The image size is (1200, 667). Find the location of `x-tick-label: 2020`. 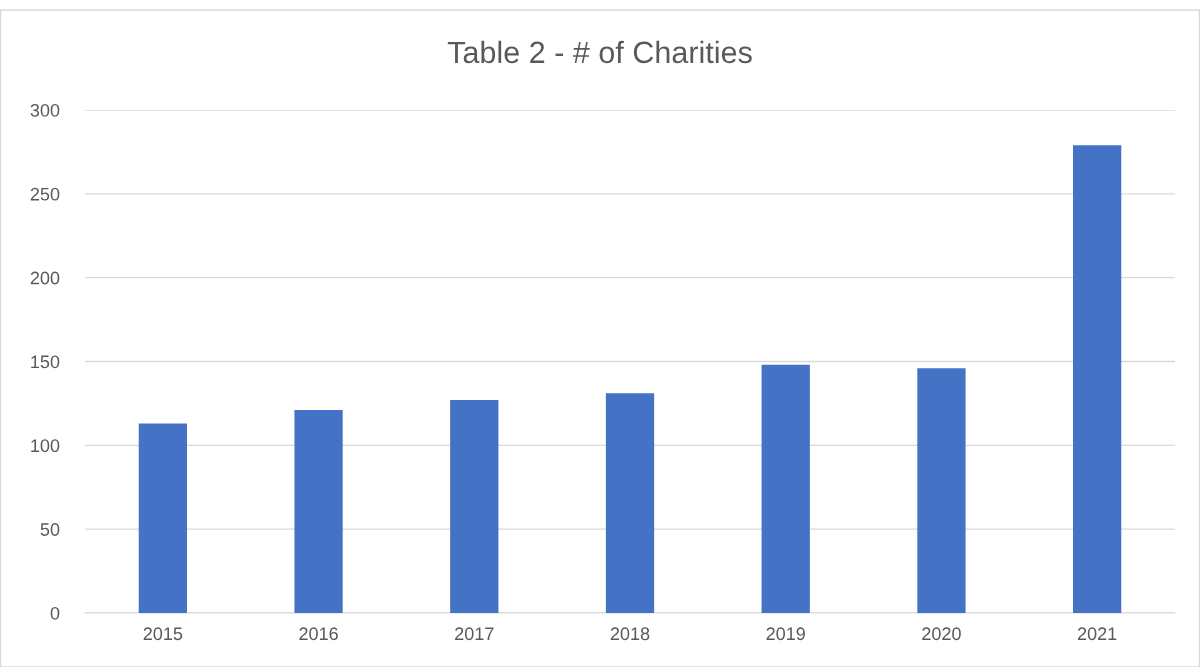

x-tick-label: 2020 is located at coordinates (941, 634).